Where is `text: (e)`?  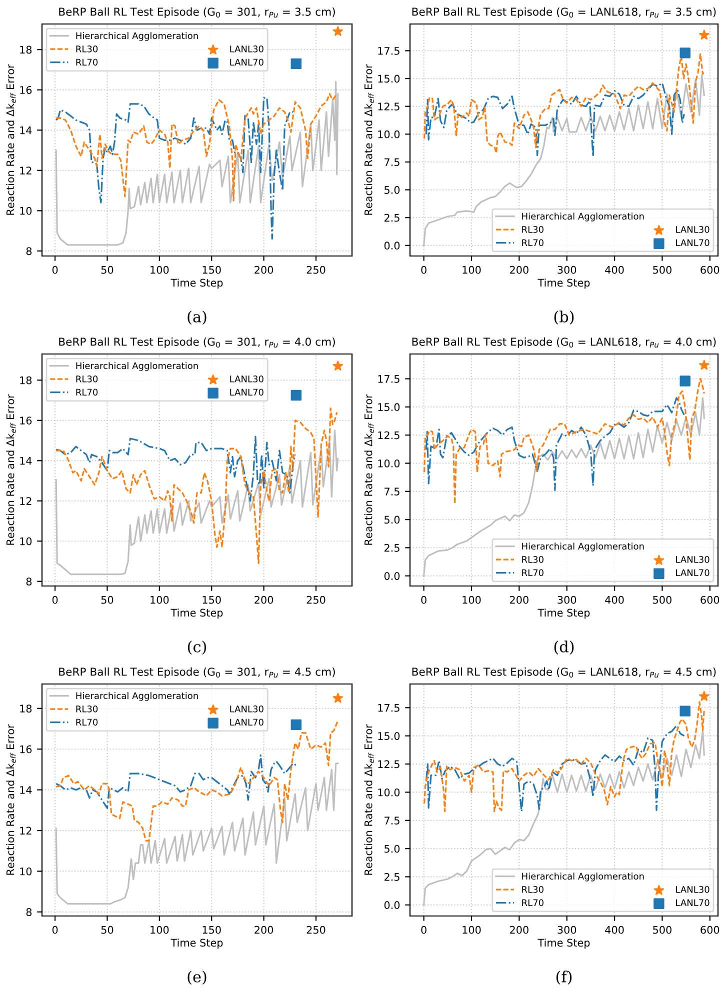
text: (e) is located at coordinates (197, 977).